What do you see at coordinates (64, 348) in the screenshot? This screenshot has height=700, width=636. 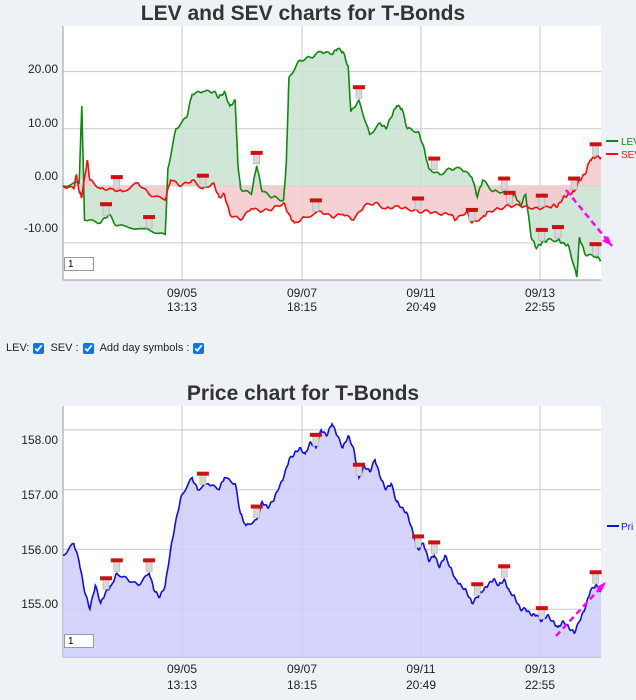 I see `sev-toggle-label: SEV :` at bounding box center [64, 348].